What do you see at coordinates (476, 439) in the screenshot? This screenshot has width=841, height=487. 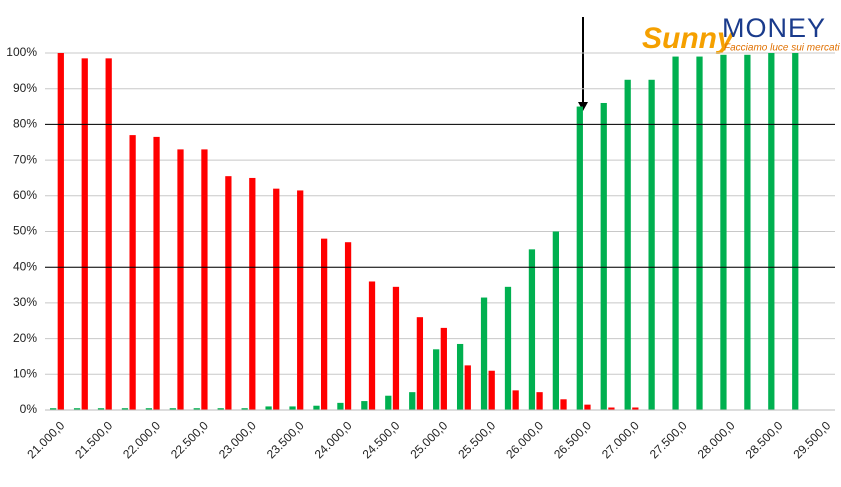 I see `x-tick-label: 25.500,0` at bounding box center [476, 439].